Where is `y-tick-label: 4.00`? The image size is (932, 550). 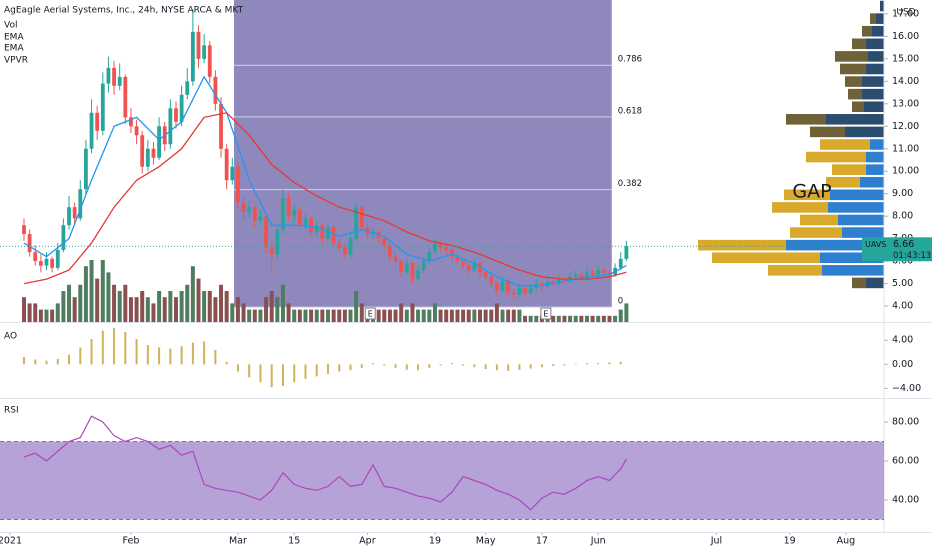
y-tick-label: 4.00 is located at coordinates (902, 340).